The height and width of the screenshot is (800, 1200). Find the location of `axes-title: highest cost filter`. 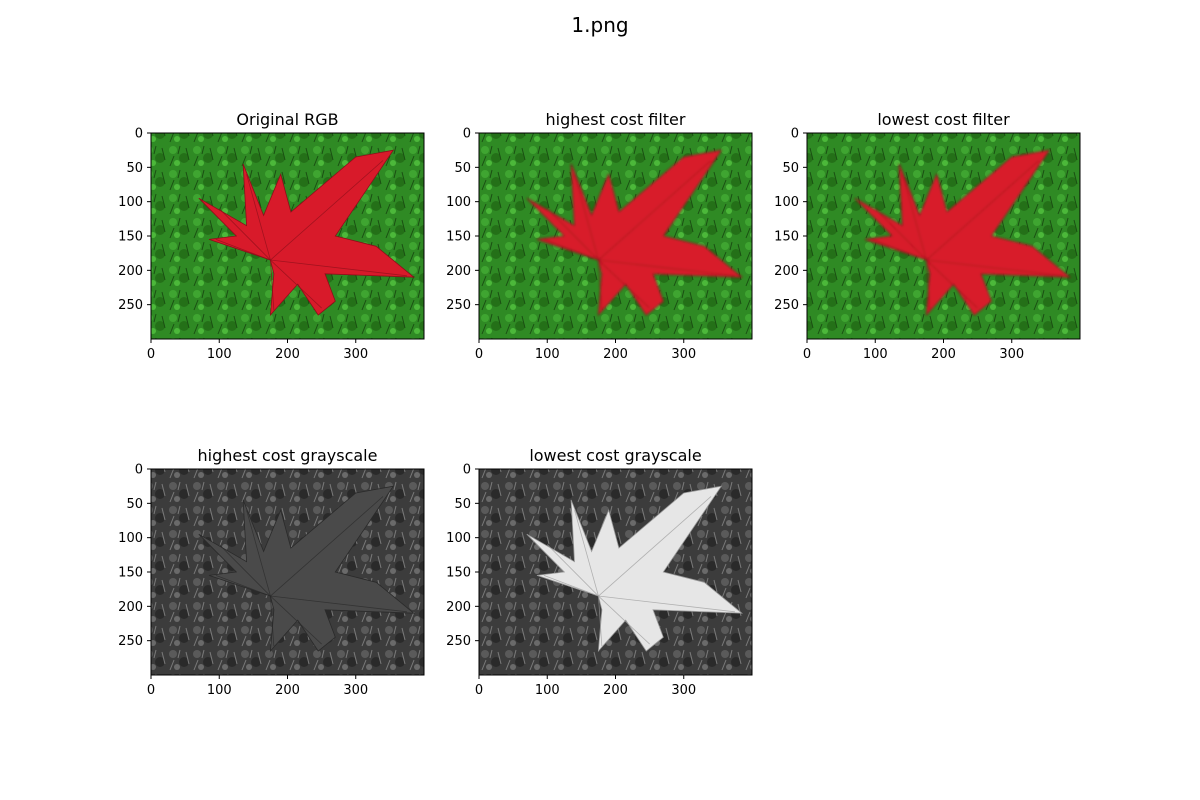

axes-title: highest cost filter is located at coordinates (616, 119).